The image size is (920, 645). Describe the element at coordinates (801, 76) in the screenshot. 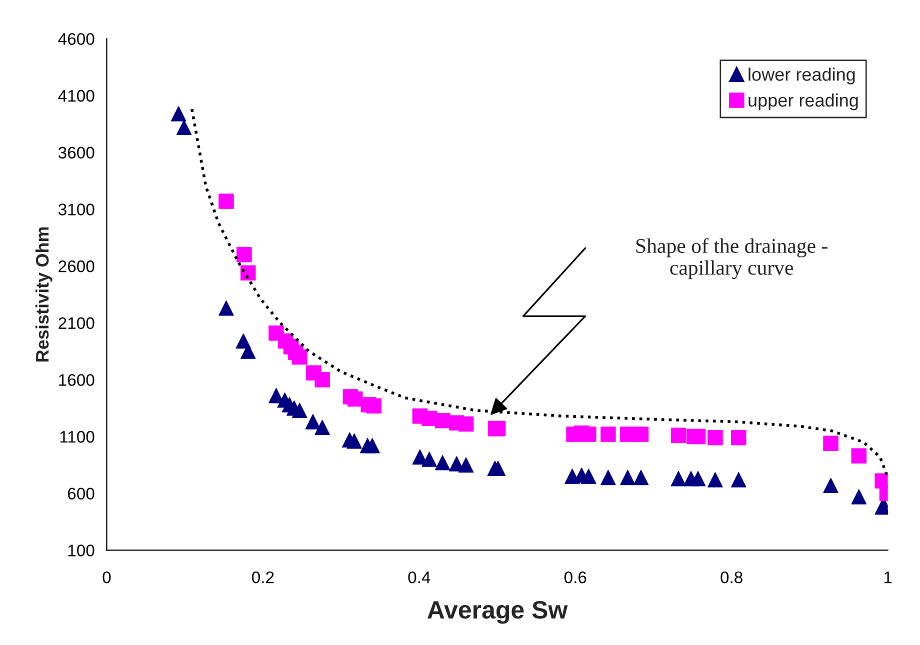

I see `legend-label: lower reading` at that location.